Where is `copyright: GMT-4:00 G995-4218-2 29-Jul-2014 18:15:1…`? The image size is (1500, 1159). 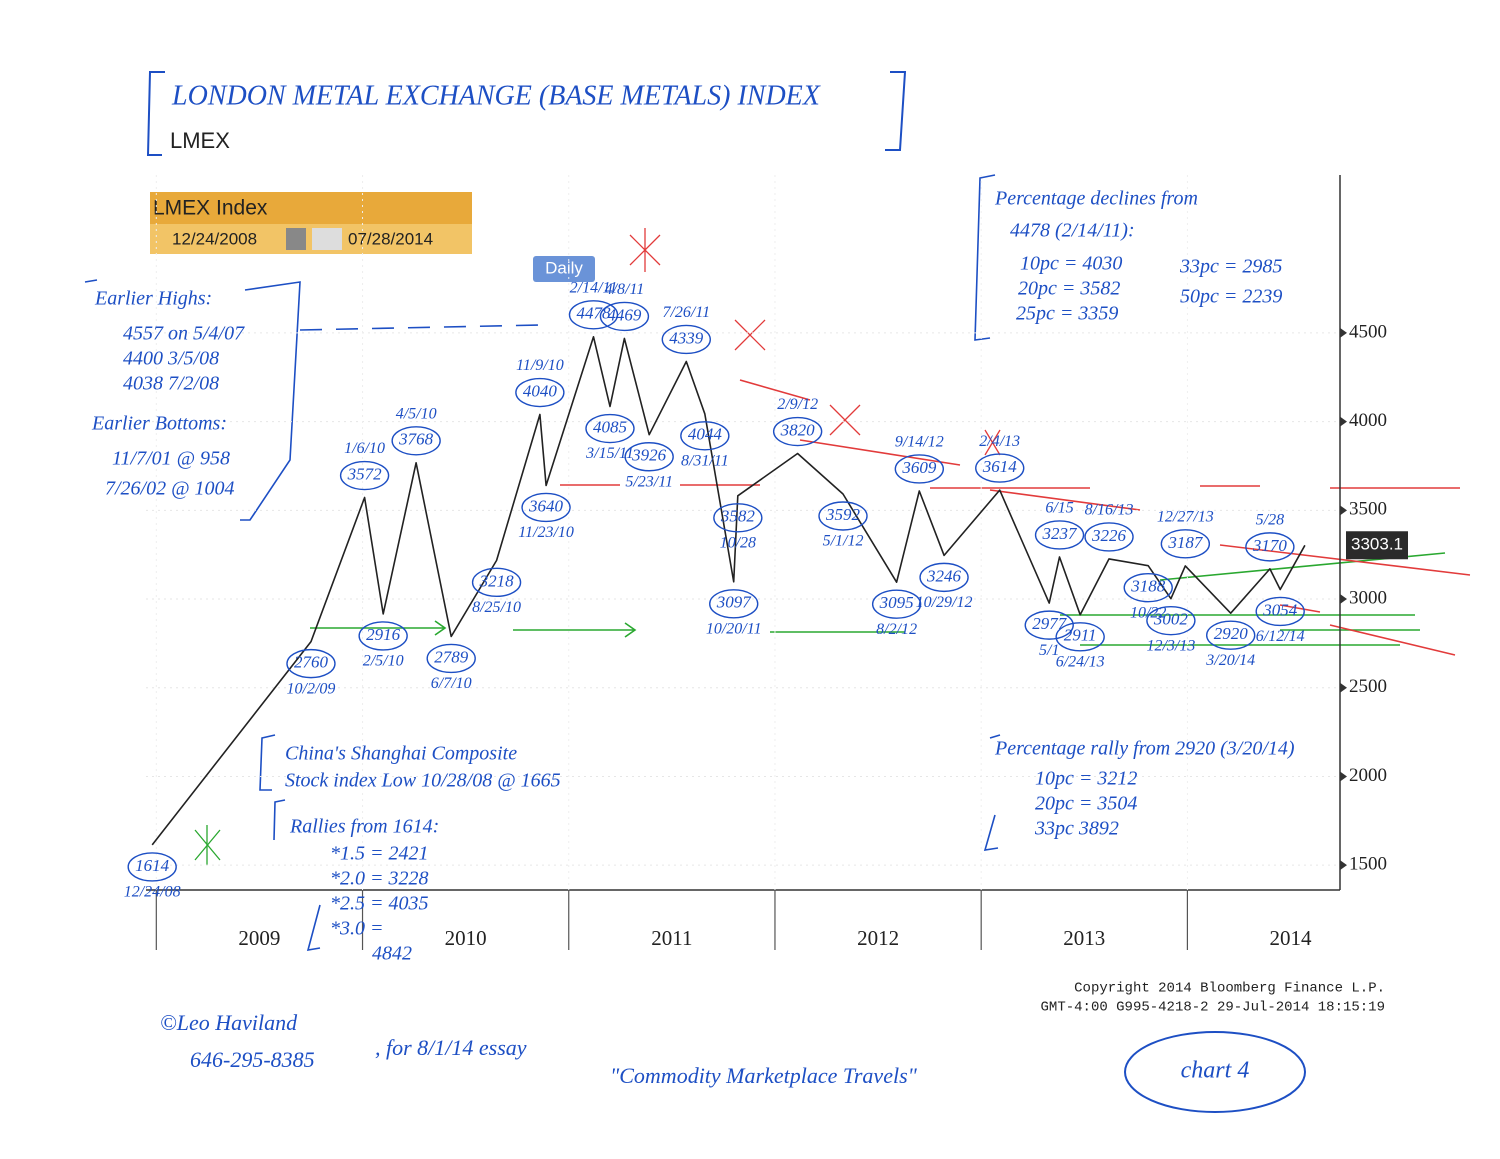
copyright: GMT-4:00 G995-4218-2 29-Jul-2014 18:15:1… is located at coordinates (1213, 1008).